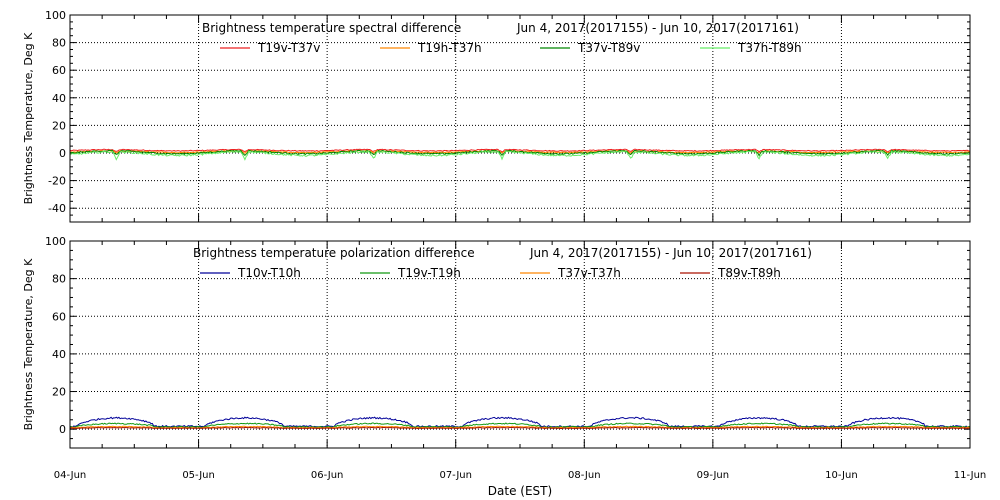 The image size is (1000, 500). I want to click on x-tick-label: 11-Jun, so click(970, 475).